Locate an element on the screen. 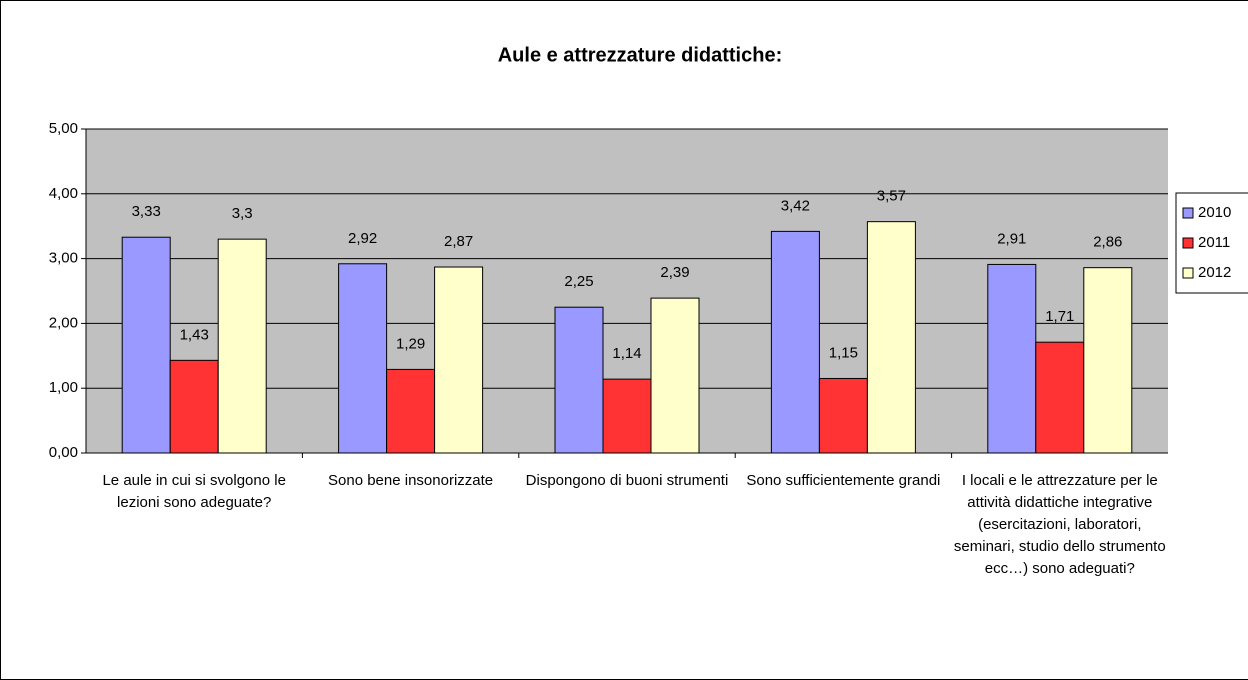 Image resolution: width=1248 pixels, height=680 pixels. x-tick-label-box: Sono bene insonorizzate is located at coordinates (411, 480).